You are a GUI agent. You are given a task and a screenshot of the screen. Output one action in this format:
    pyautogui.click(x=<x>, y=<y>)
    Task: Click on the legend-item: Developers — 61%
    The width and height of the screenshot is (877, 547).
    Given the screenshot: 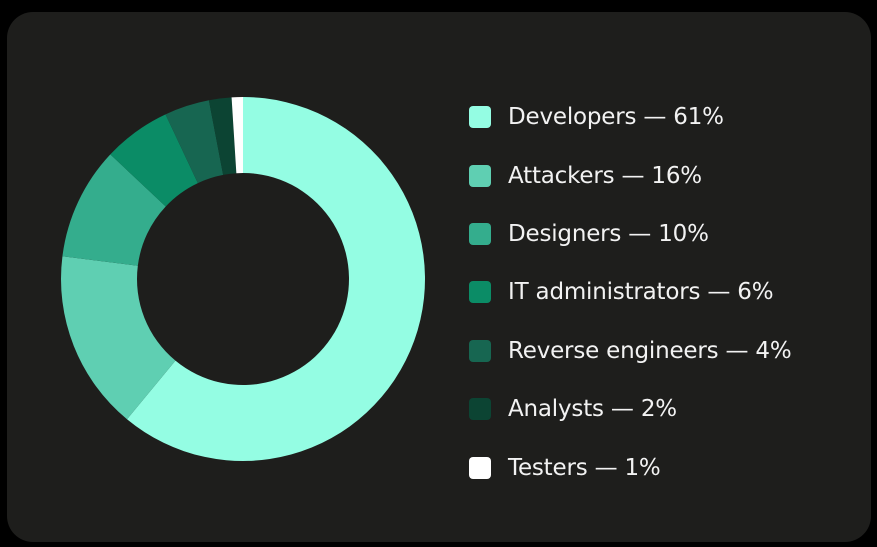 What is the action you would take?
    pyautogui.click(x=630, y=117)
    